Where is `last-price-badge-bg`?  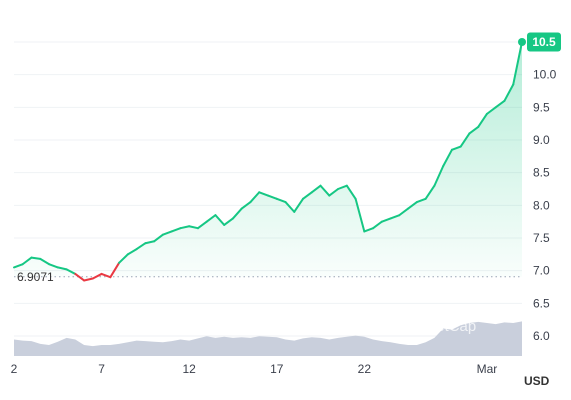 last-price-badge-bg is located at coordinates (544, 42).